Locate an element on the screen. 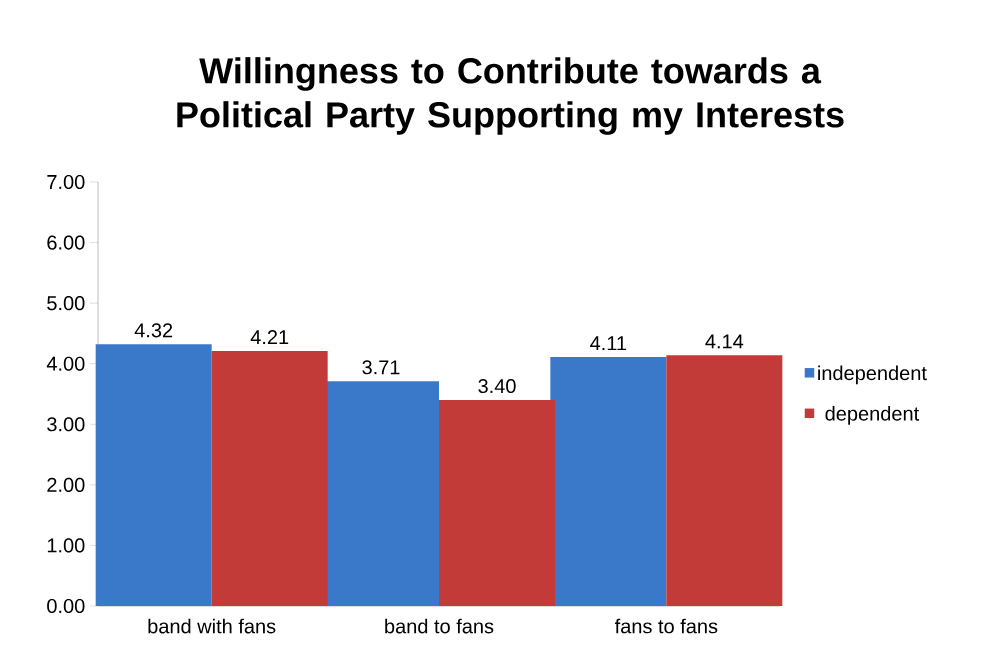 Image resolution: width=1005 pixels, height=668 pixels. legend-label: independent is located at coordinates (872, 375).